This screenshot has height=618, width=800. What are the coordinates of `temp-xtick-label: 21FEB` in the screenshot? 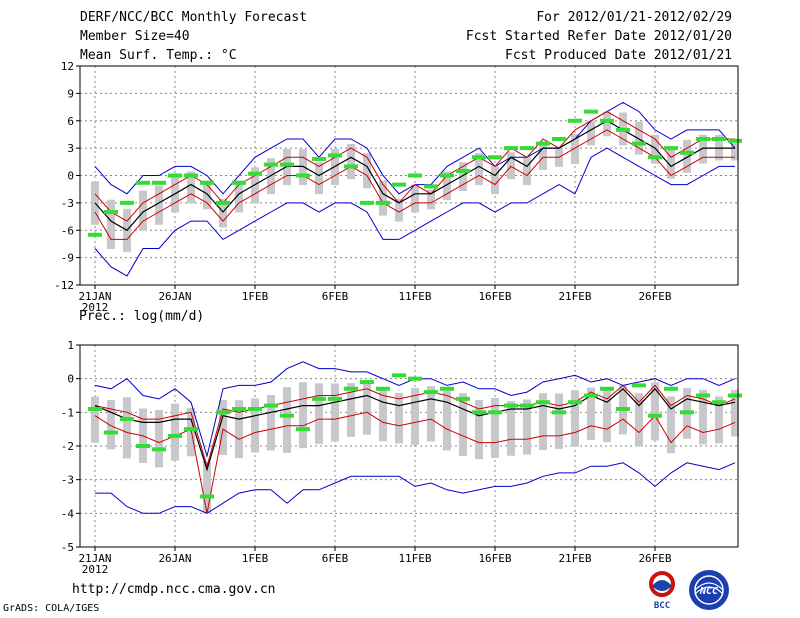 It's located at (574, 296).